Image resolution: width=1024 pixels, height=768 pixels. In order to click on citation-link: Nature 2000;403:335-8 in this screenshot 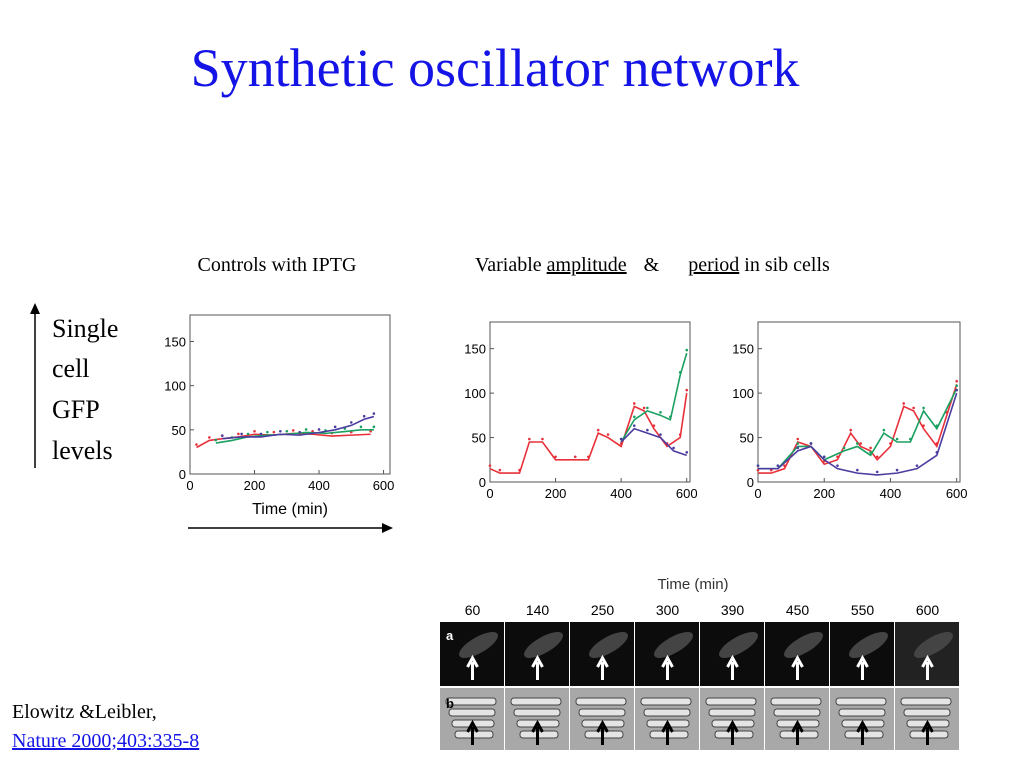, I will do `click(105, 741)`.